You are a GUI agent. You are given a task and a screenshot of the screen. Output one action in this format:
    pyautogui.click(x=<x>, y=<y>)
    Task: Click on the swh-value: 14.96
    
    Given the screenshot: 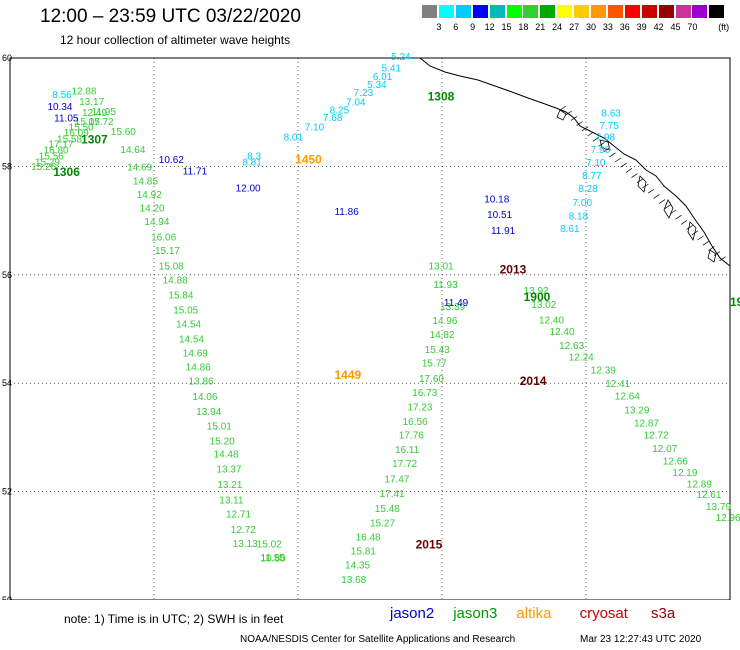 What is the action you would take?
    pyautogui.click(x=444, y=321)
    